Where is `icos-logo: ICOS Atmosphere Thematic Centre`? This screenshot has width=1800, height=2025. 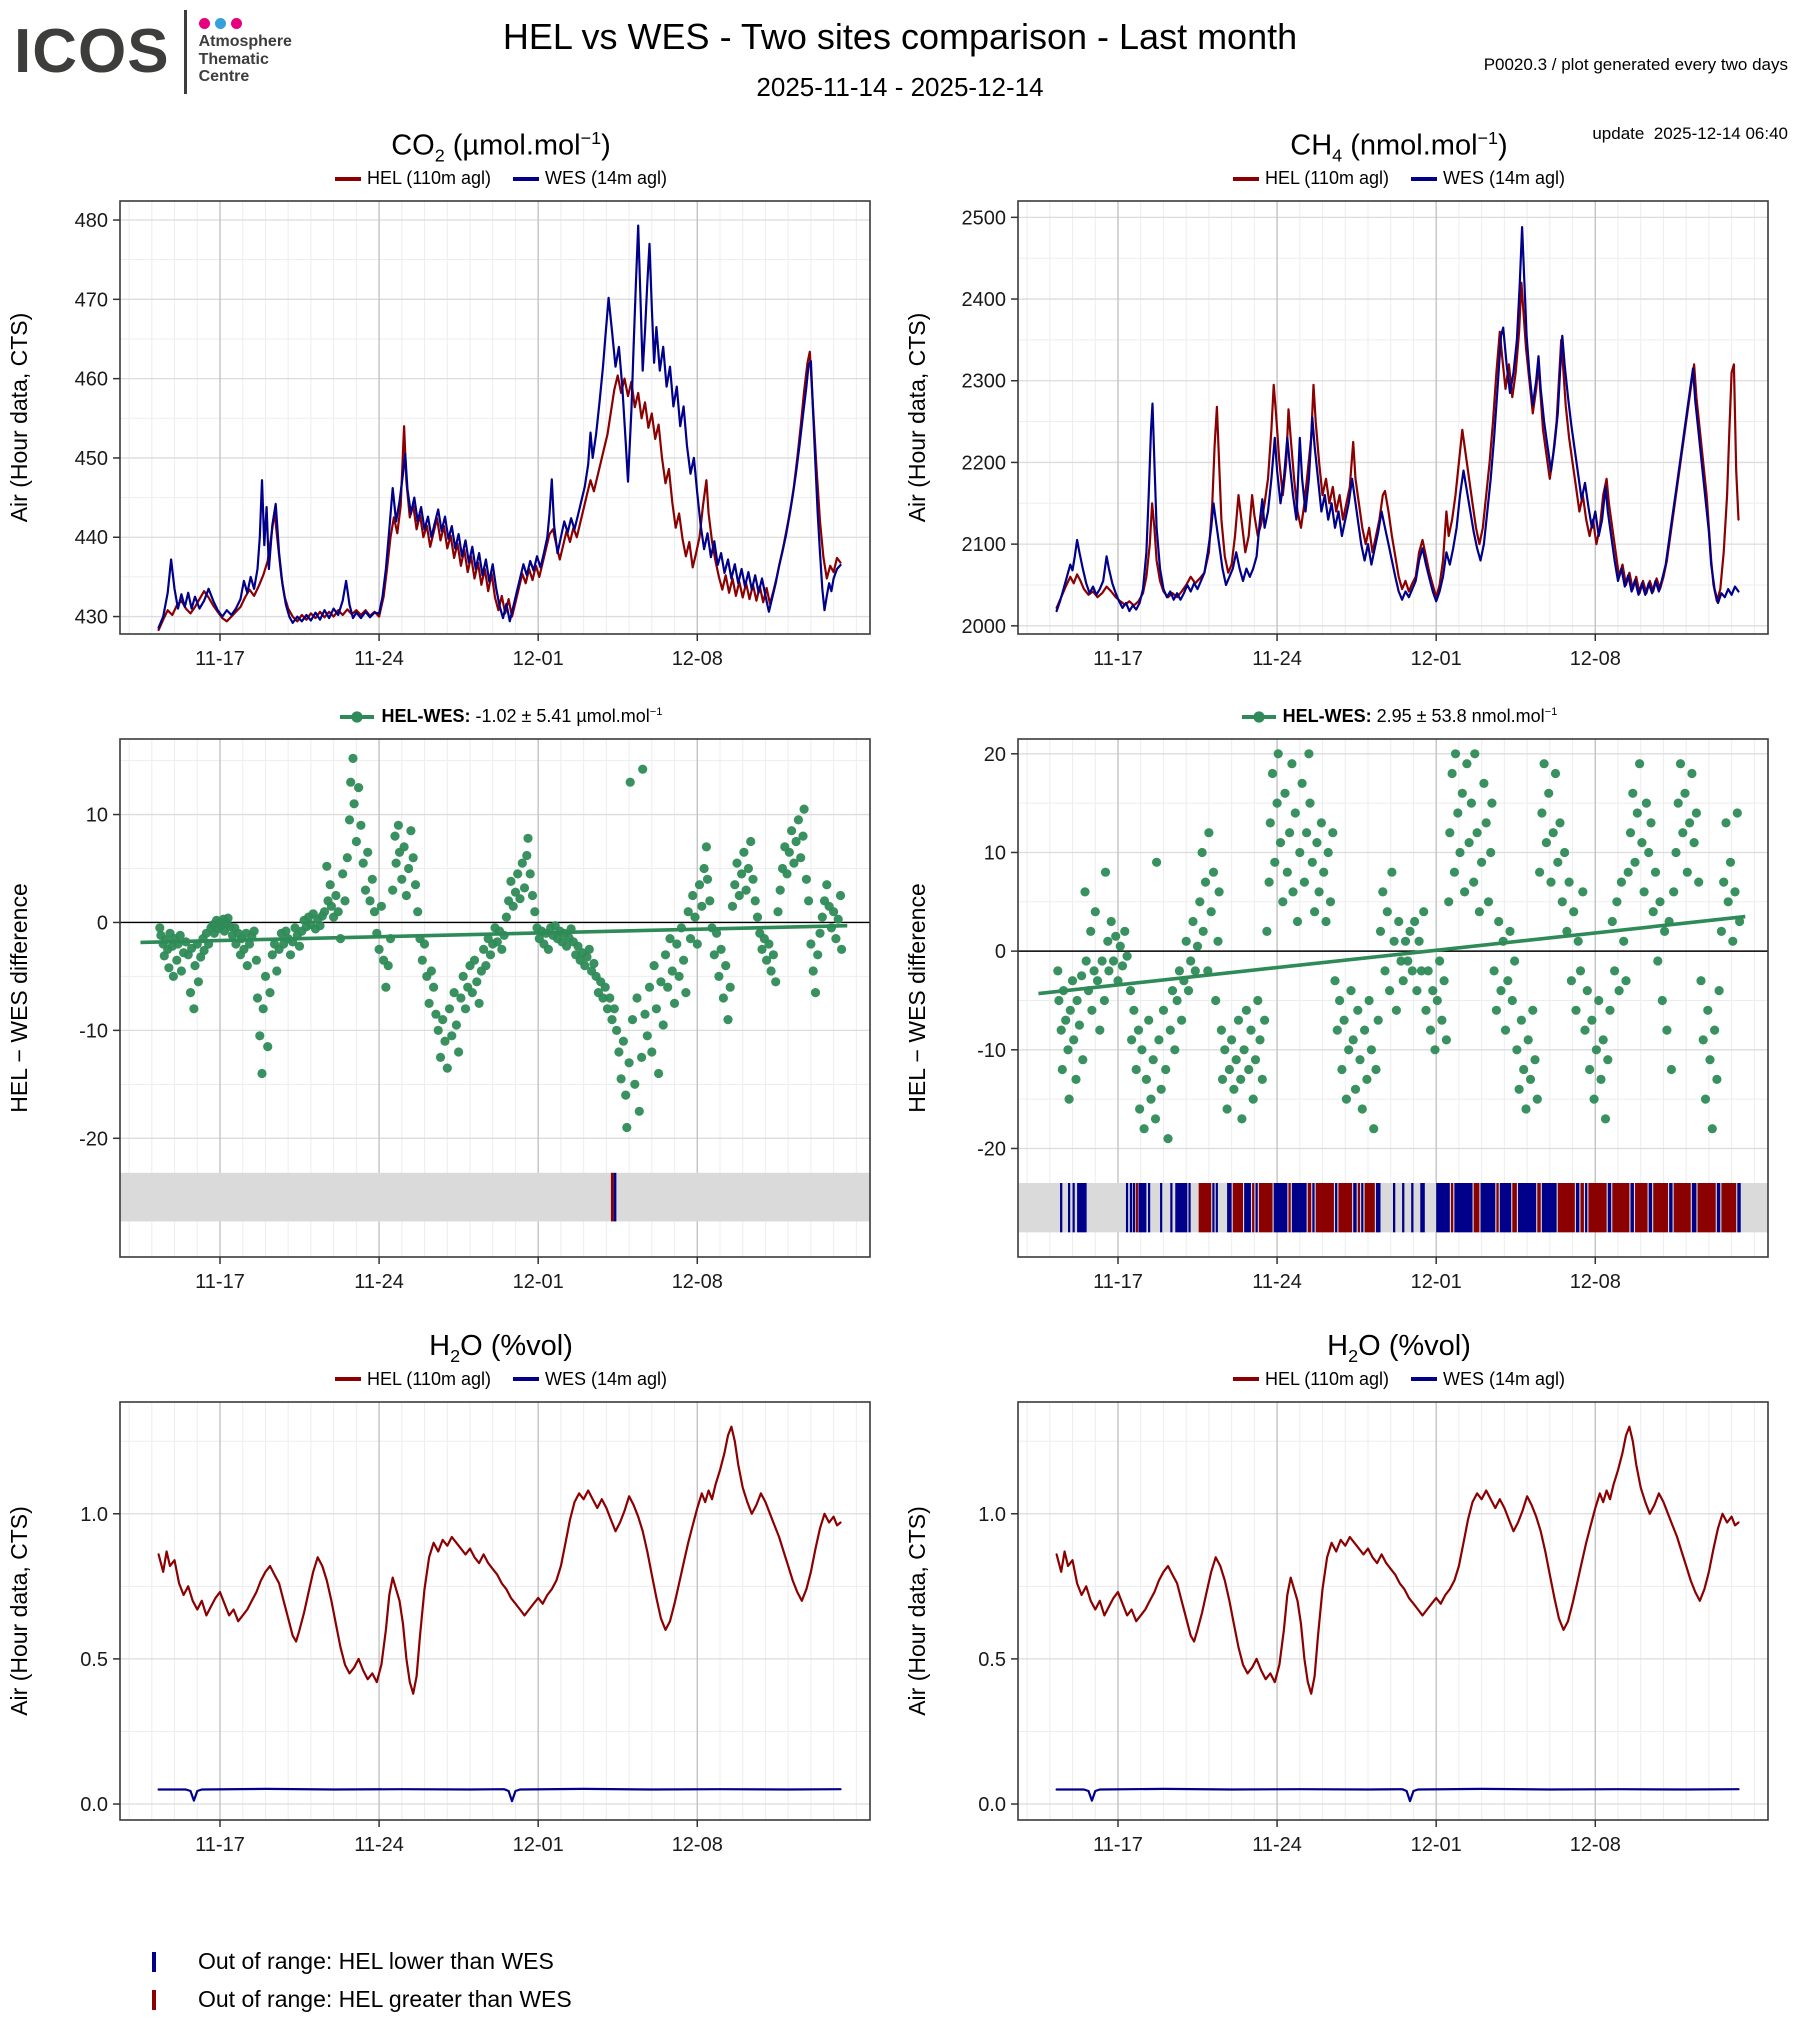 icos-logo: ICOS Atmosphere Thematic Centre is located at coordinates (153, 52).